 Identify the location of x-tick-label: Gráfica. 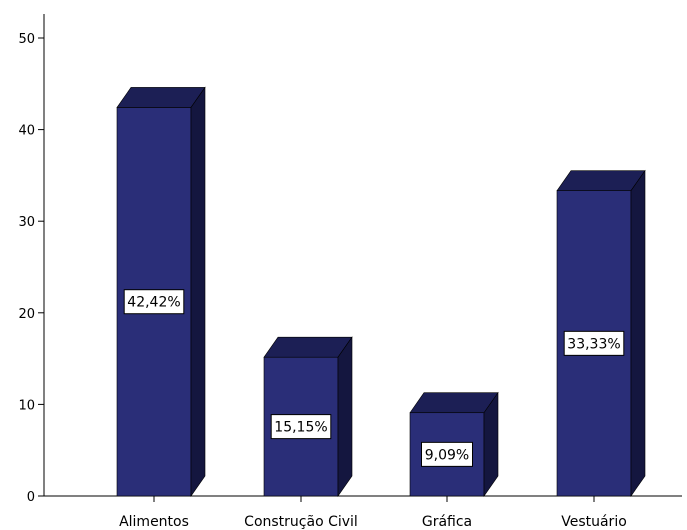
(447, 522).